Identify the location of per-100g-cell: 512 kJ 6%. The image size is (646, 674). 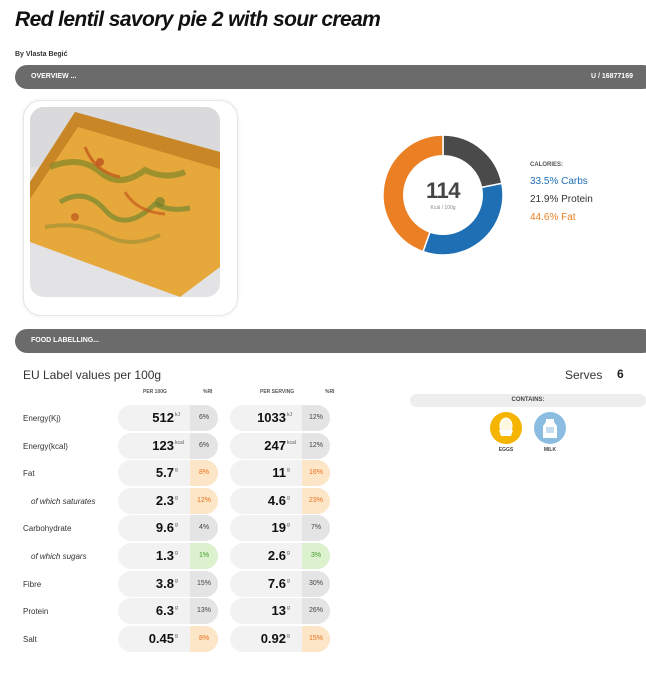
(168, 418).